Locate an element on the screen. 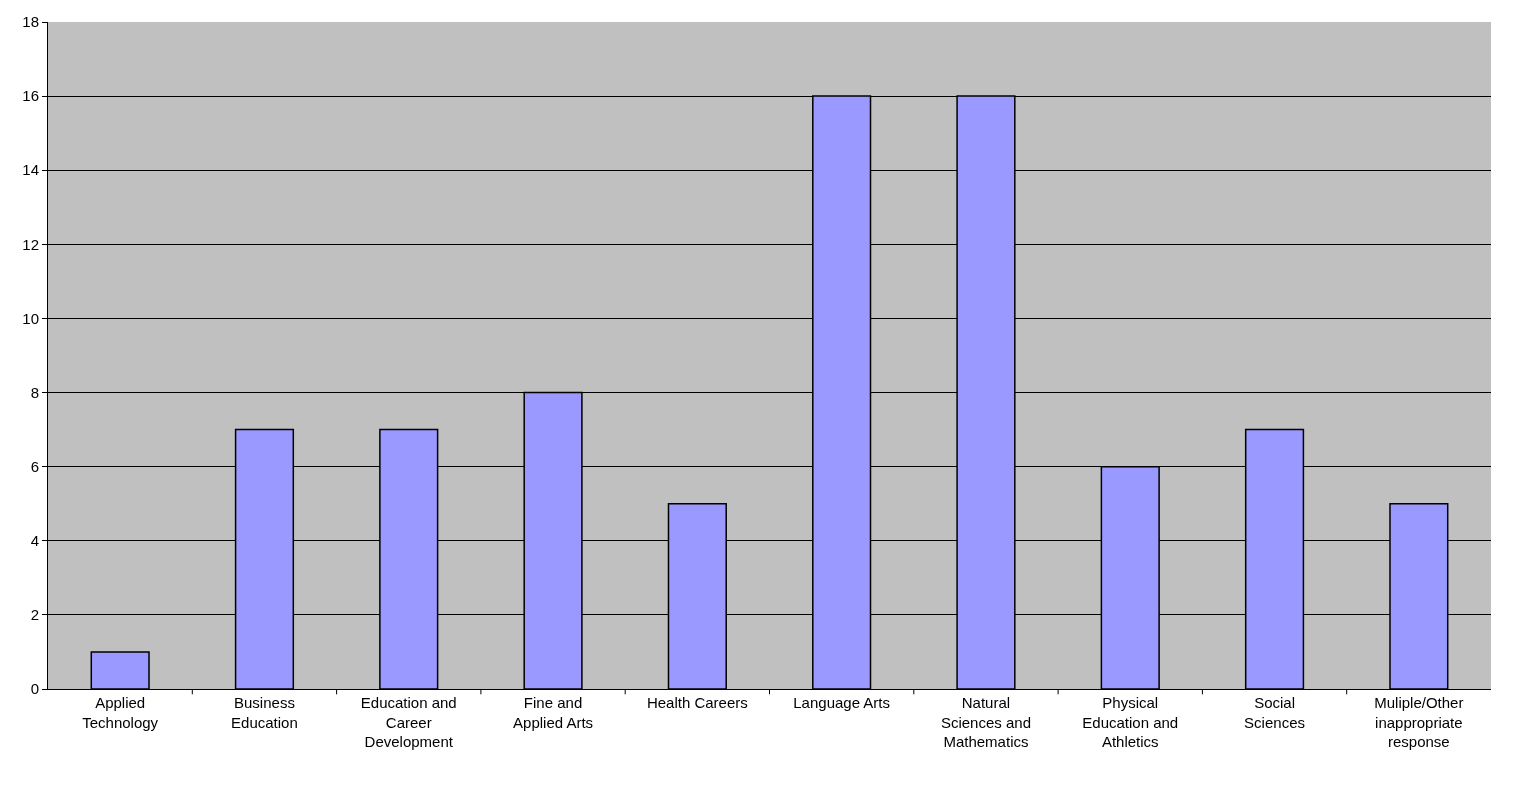 This screenshot has width=1521, height=785. x-tick-label: Natural Sciences and Mathematics is located at coordinates (985, 722).